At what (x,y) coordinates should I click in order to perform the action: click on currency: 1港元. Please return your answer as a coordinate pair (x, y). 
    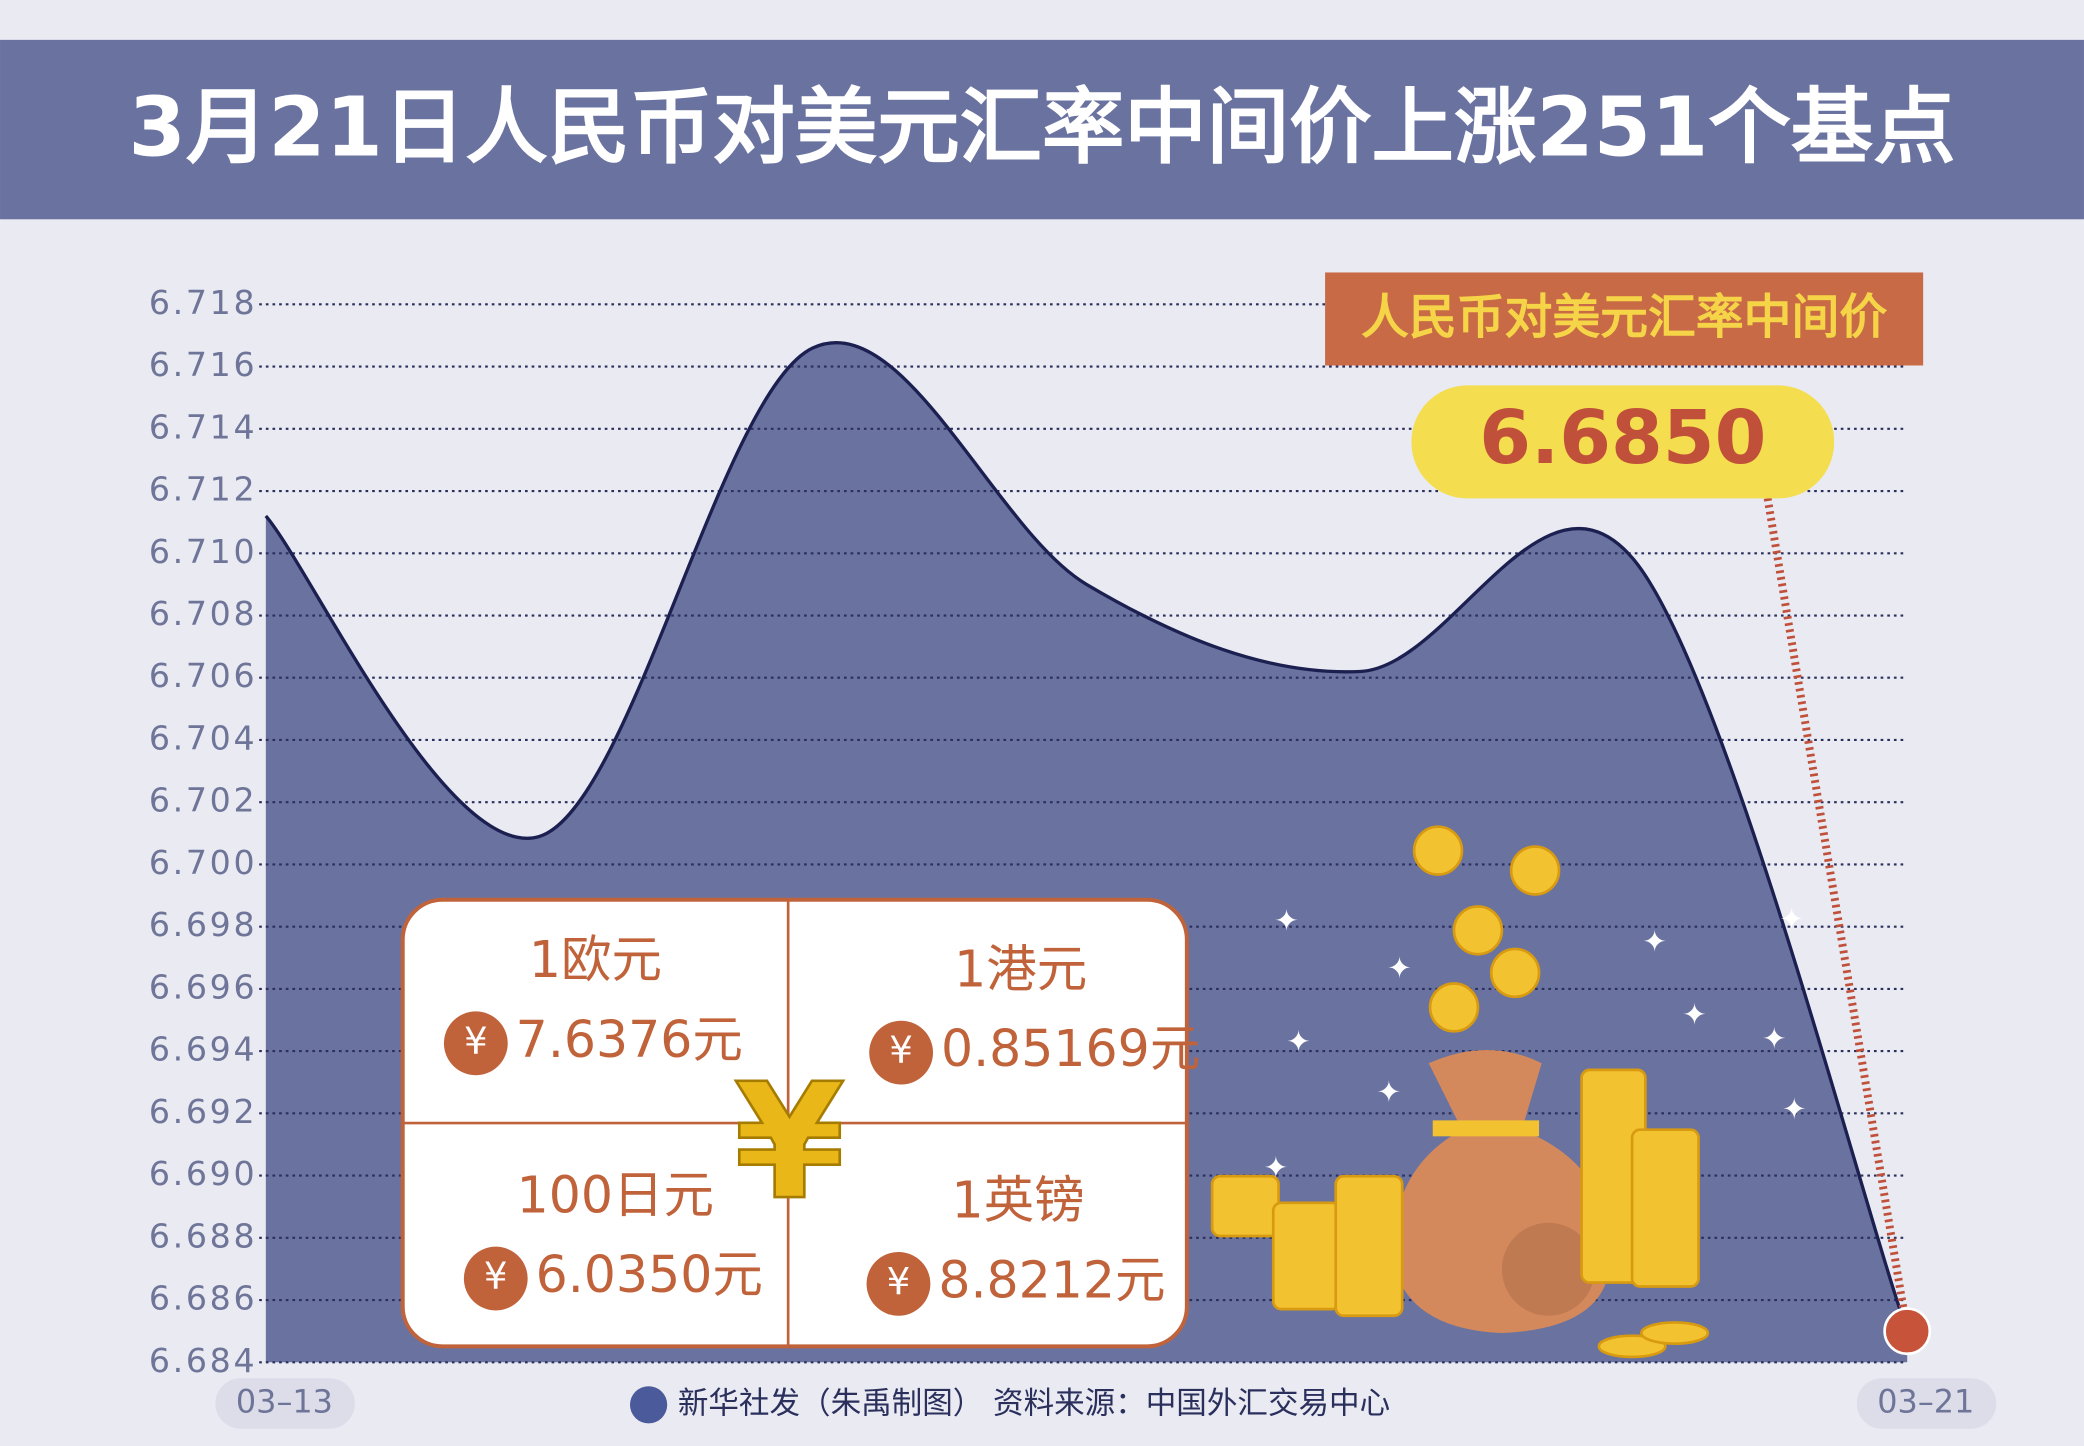
    Looking at the image, I should click on (1020, 968).